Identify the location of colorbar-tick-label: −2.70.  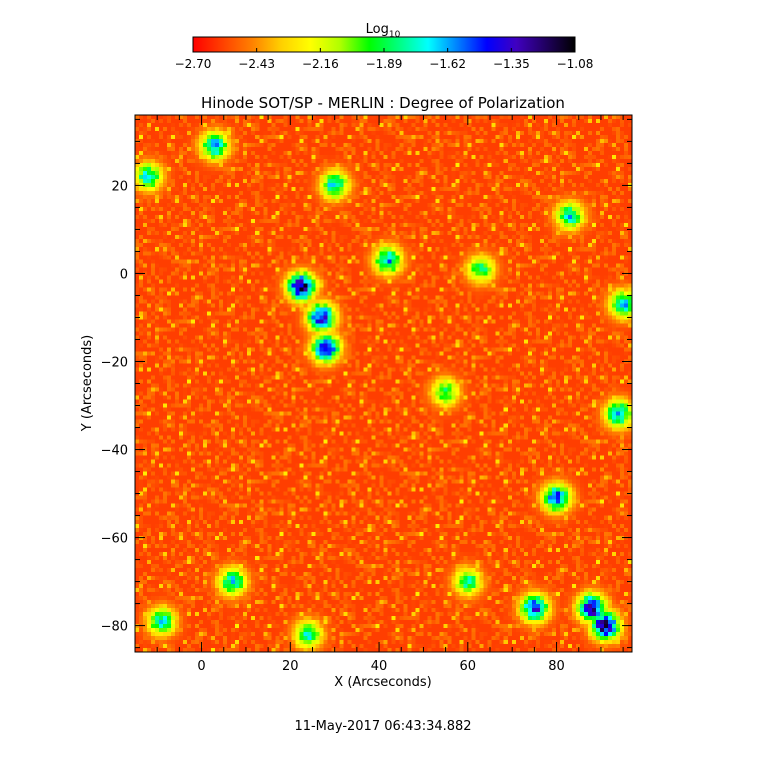
(193, 64).